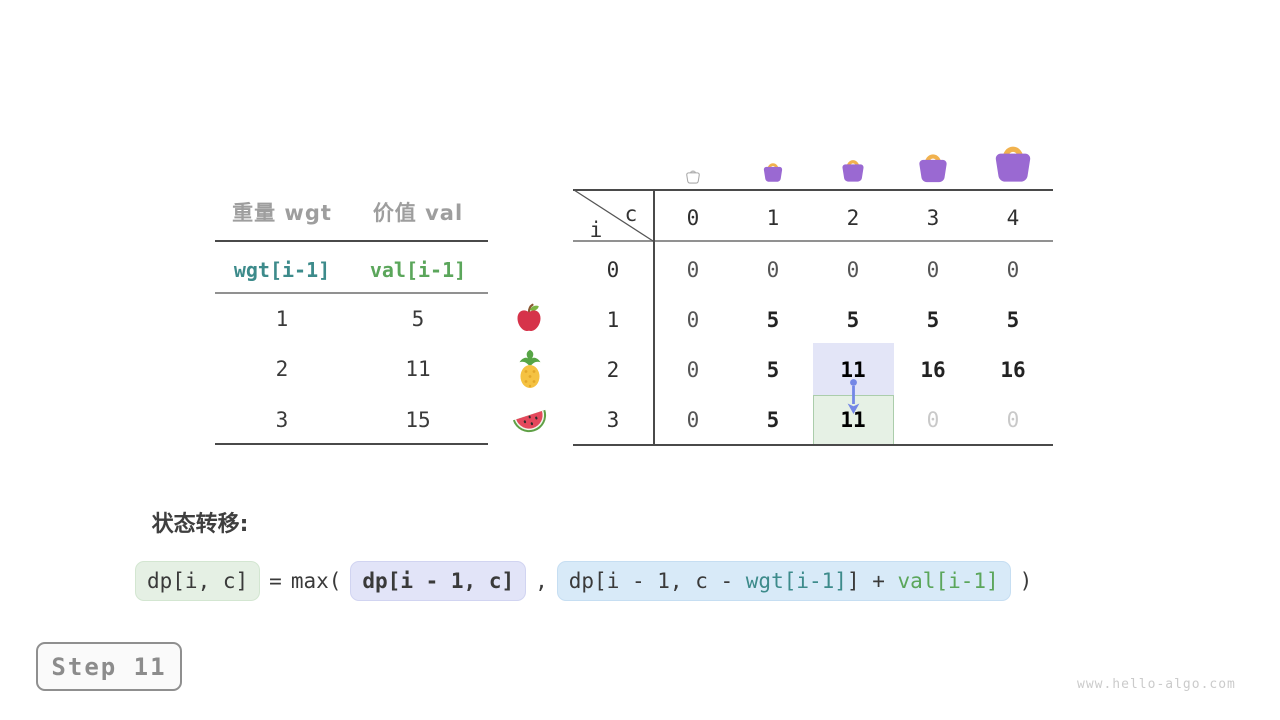  What do you see at coordinates (529, 318) in the screenshot?
I see `apple-icon` at bounding box center [529, 318].